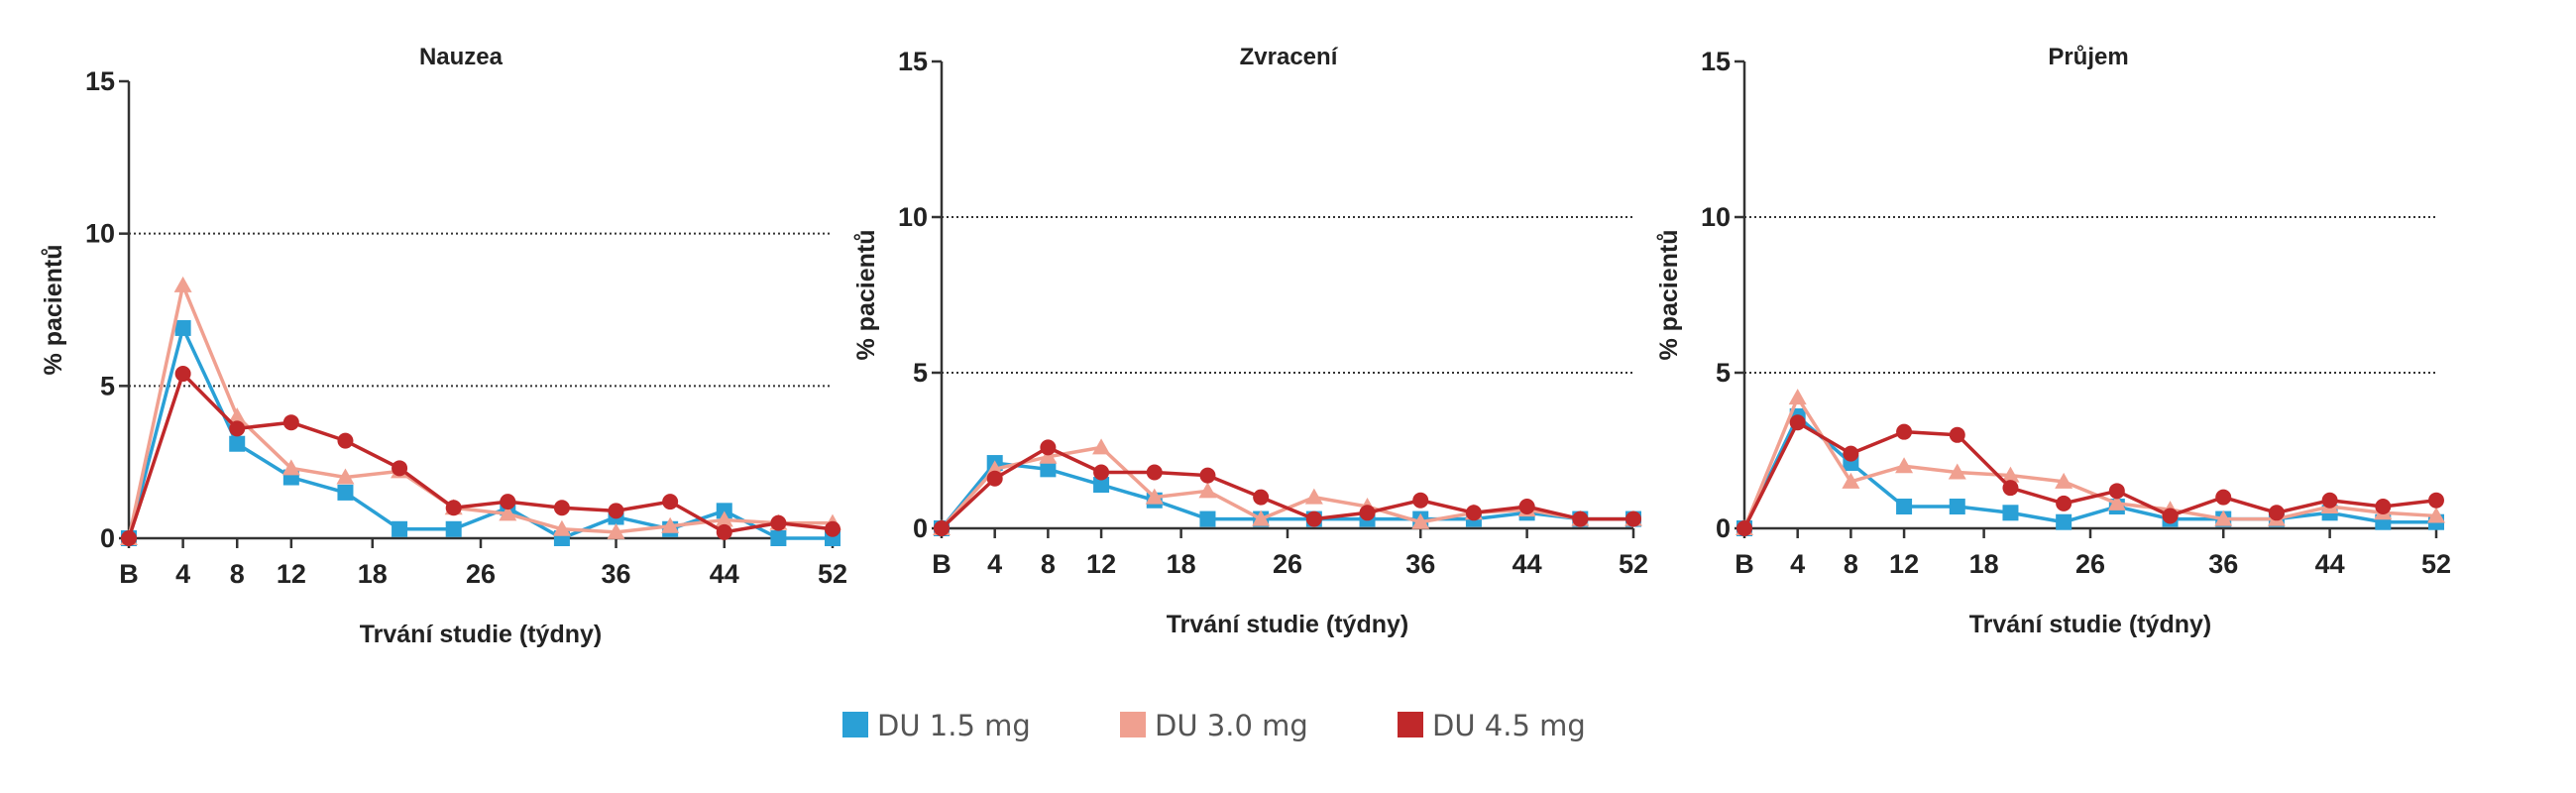  What do you see at coordinates (954, 725) in the screenshot?
I see `legend-label: DU 1.5 mg` at bounding box center [954, 725].